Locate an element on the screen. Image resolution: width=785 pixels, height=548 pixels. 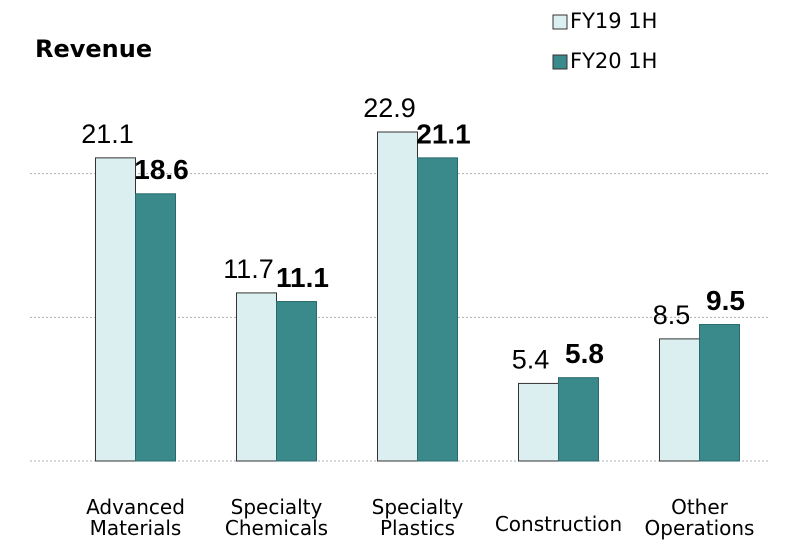
x-tick-label: Specialty Plastics is located at coordinates (418, 517).